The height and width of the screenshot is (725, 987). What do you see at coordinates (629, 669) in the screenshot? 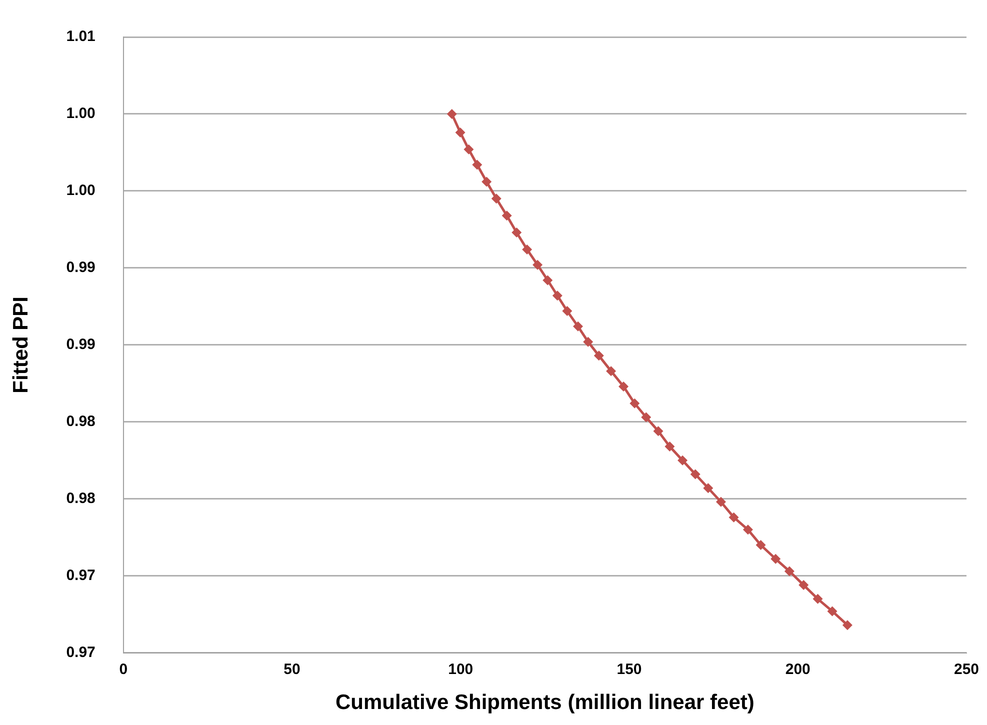
I see `x-tick-label: 150` at bounding box center [629, 669].